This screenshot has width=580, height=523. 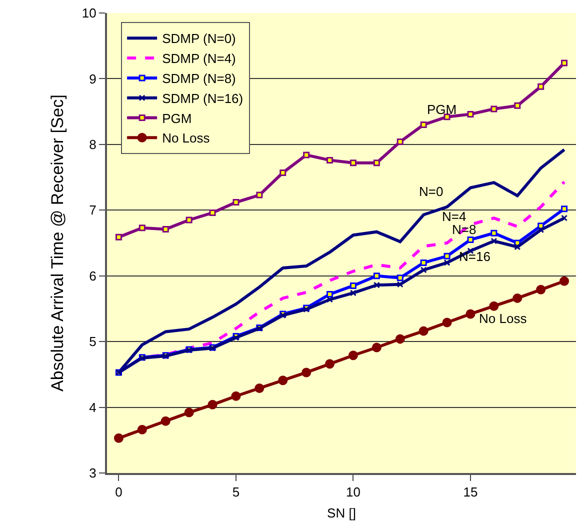 I want to click on y-tick-label: 5, so click(x=92, y=342).